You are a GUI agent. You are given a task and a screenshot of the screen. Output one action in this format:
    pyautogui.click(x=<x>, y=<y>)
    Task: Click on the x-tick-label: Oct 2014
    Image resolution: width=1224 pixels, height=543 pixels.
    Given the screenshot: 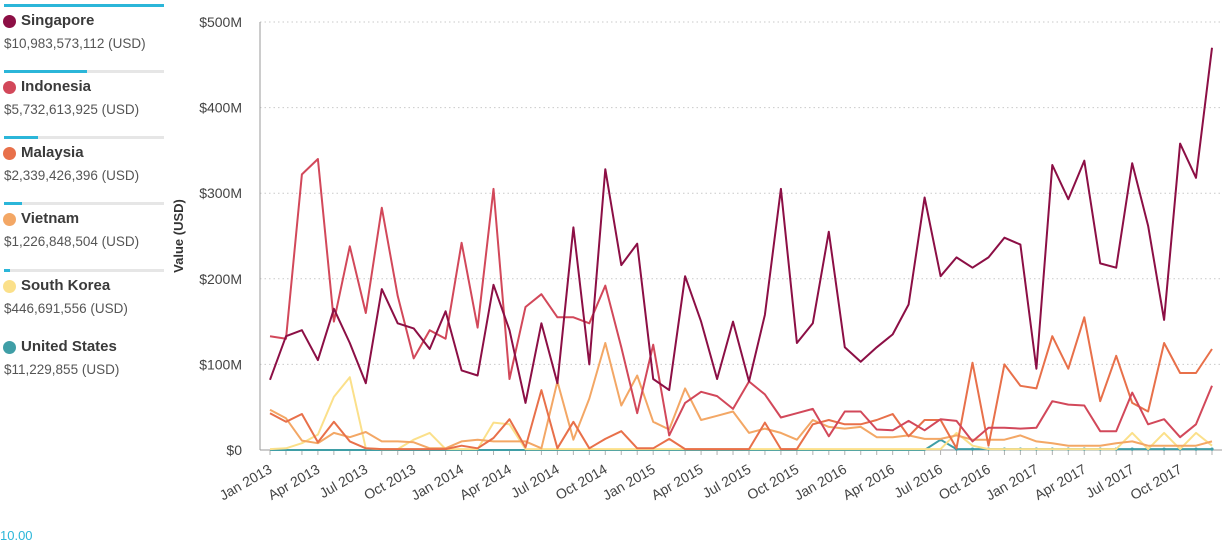 What is the action you would take?
    pyautogui.click(x=581, y=482)
    